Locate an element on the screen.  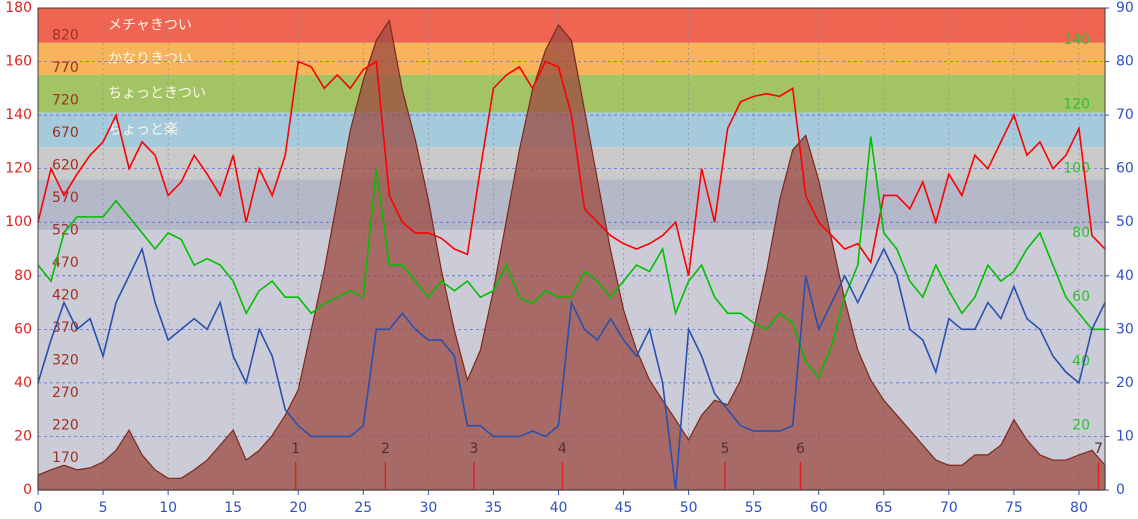
x-tick-label: 55 is located at coordinates (754, 508).